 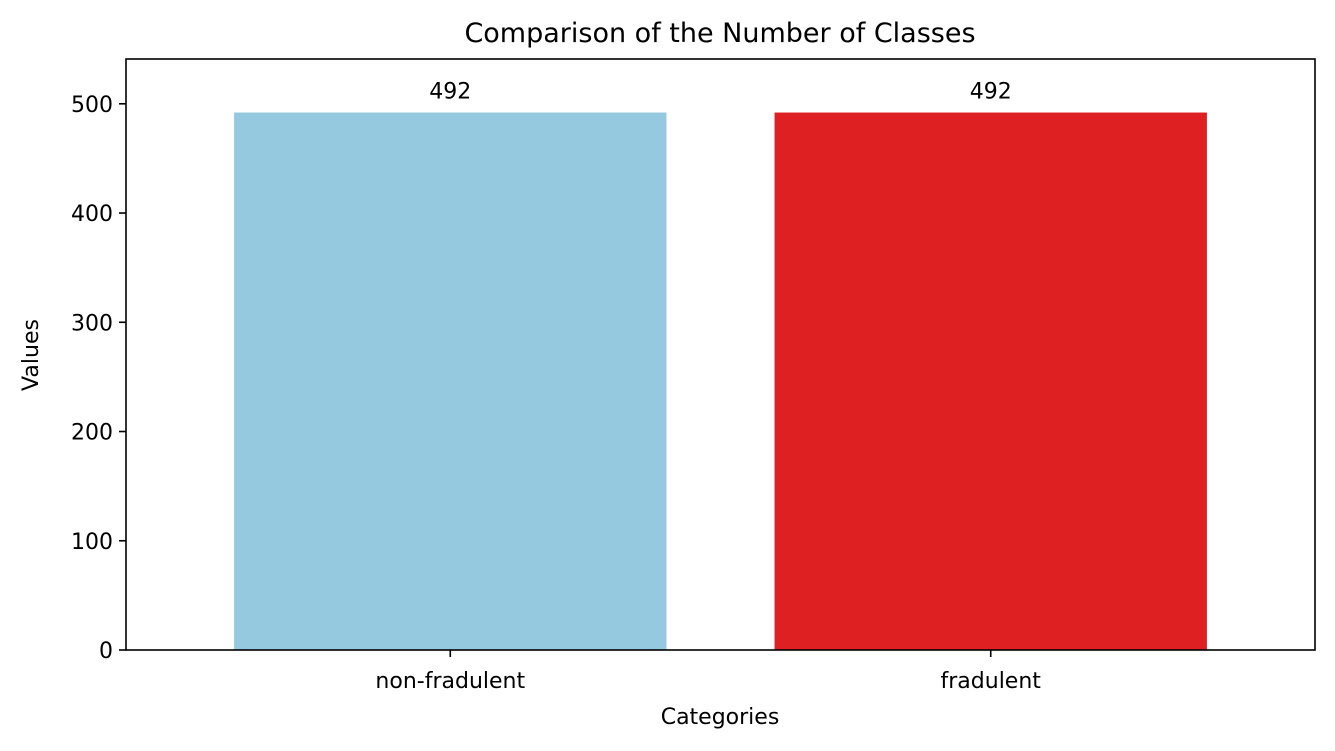 What do you see at coordinates (92, 214) in the screenshot?
I see `y-tick-label: 400` at bounding box center [92, 214].